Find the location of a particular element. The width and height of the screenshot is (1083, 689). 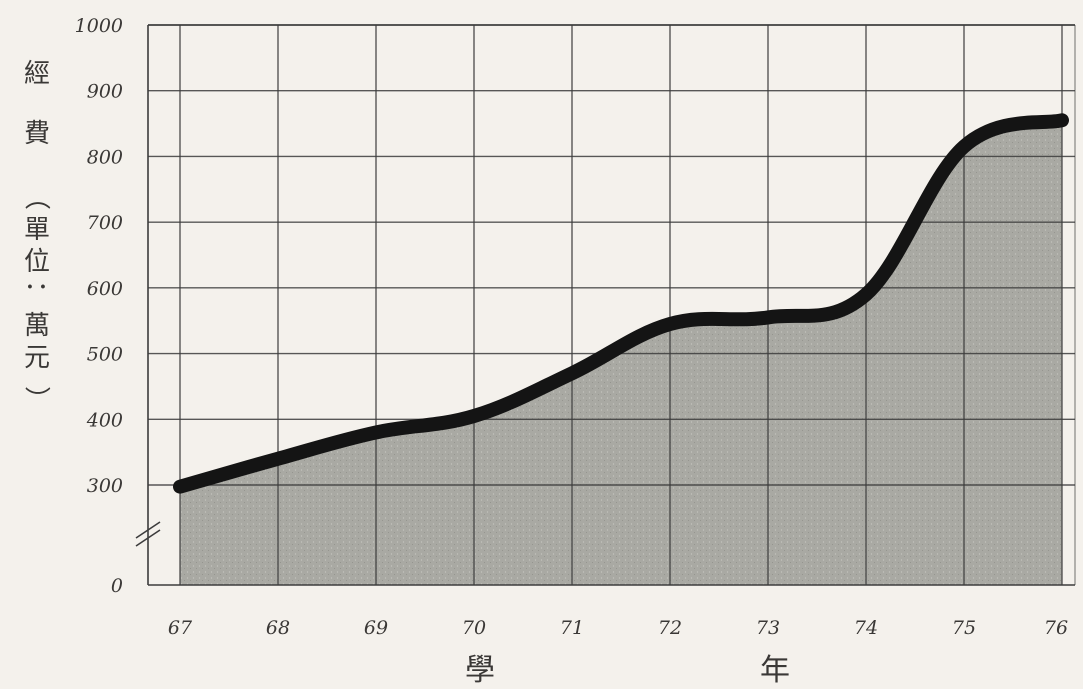

y-tick-label: 800 is located at coordinates (105, 157).